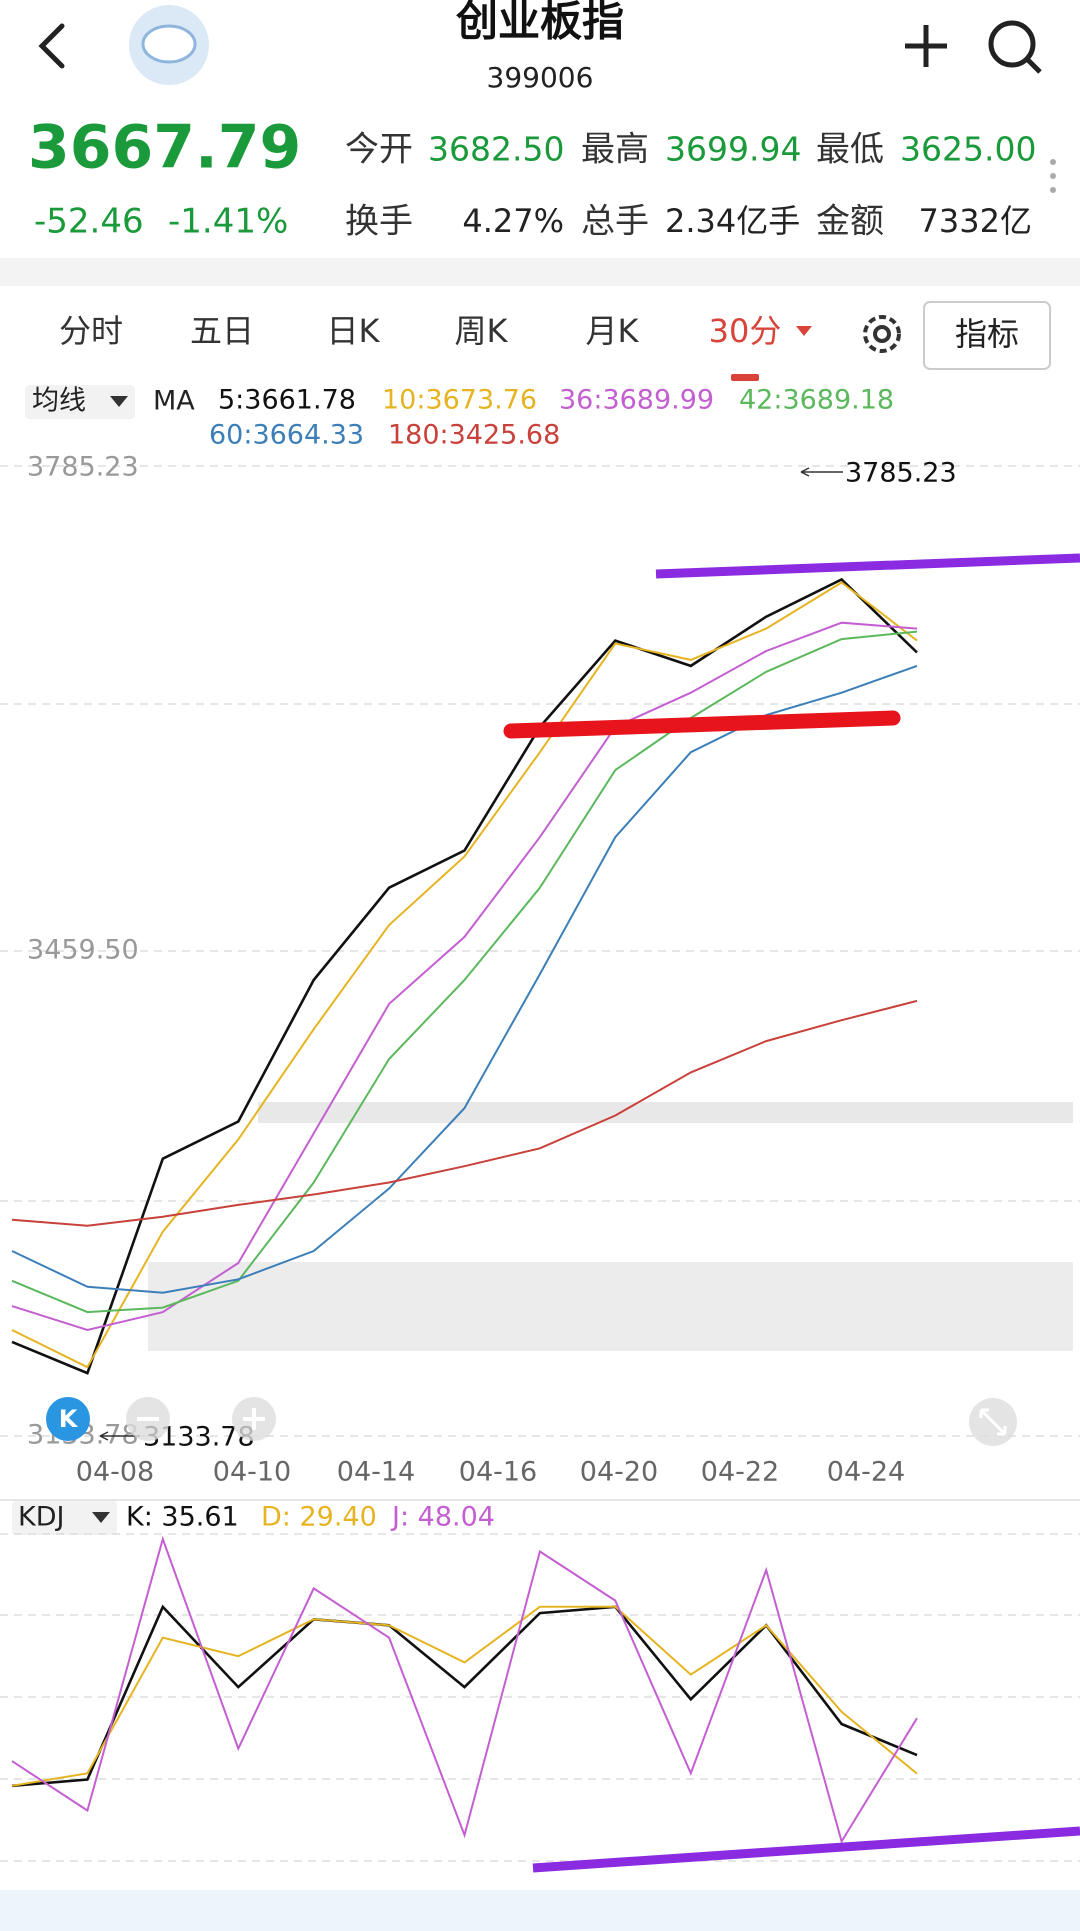  I want to click on search-icon, so click(1012, 44).